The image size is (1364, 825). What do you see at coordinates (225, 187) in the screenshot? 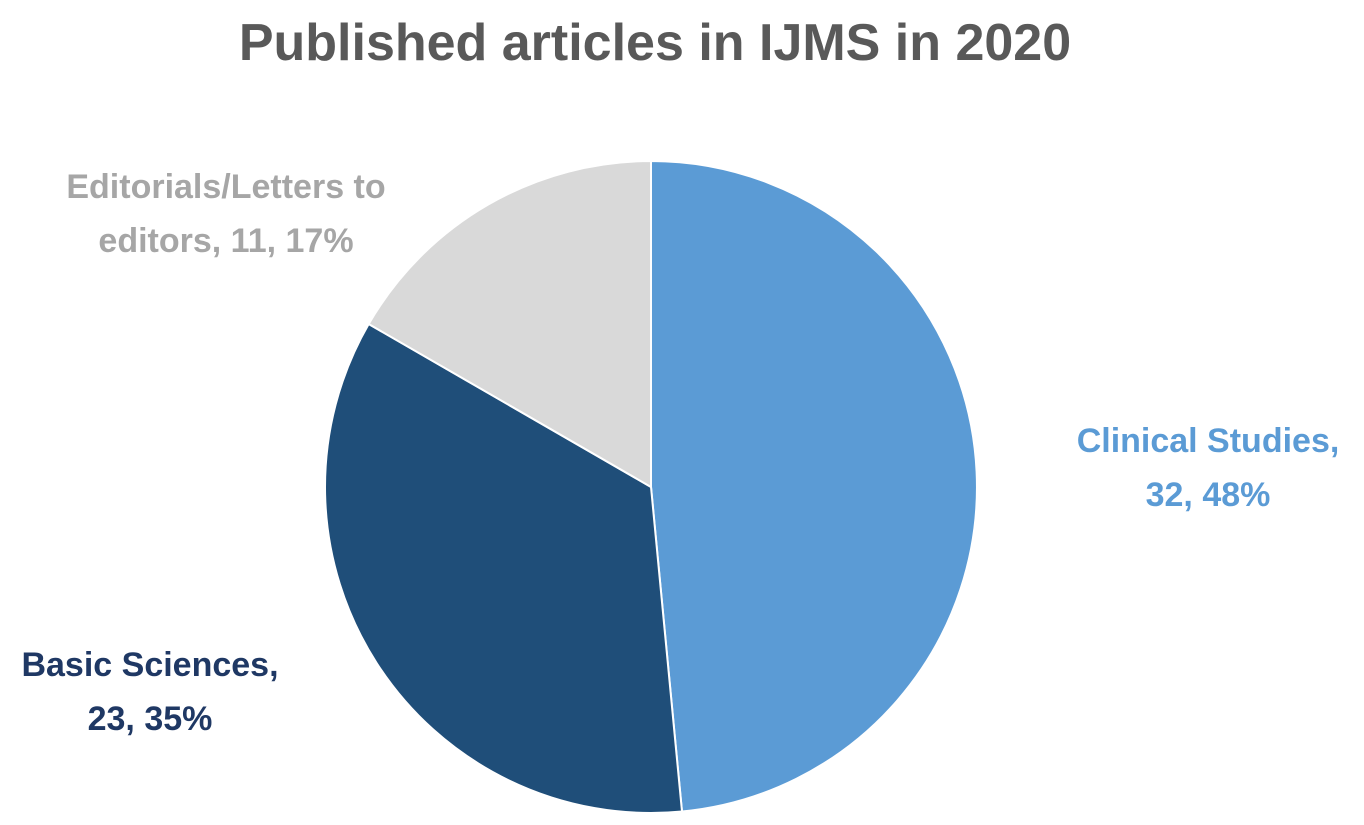
I see `slice-label-line: Editorials/Letters to` at bounding box center [225, 187].